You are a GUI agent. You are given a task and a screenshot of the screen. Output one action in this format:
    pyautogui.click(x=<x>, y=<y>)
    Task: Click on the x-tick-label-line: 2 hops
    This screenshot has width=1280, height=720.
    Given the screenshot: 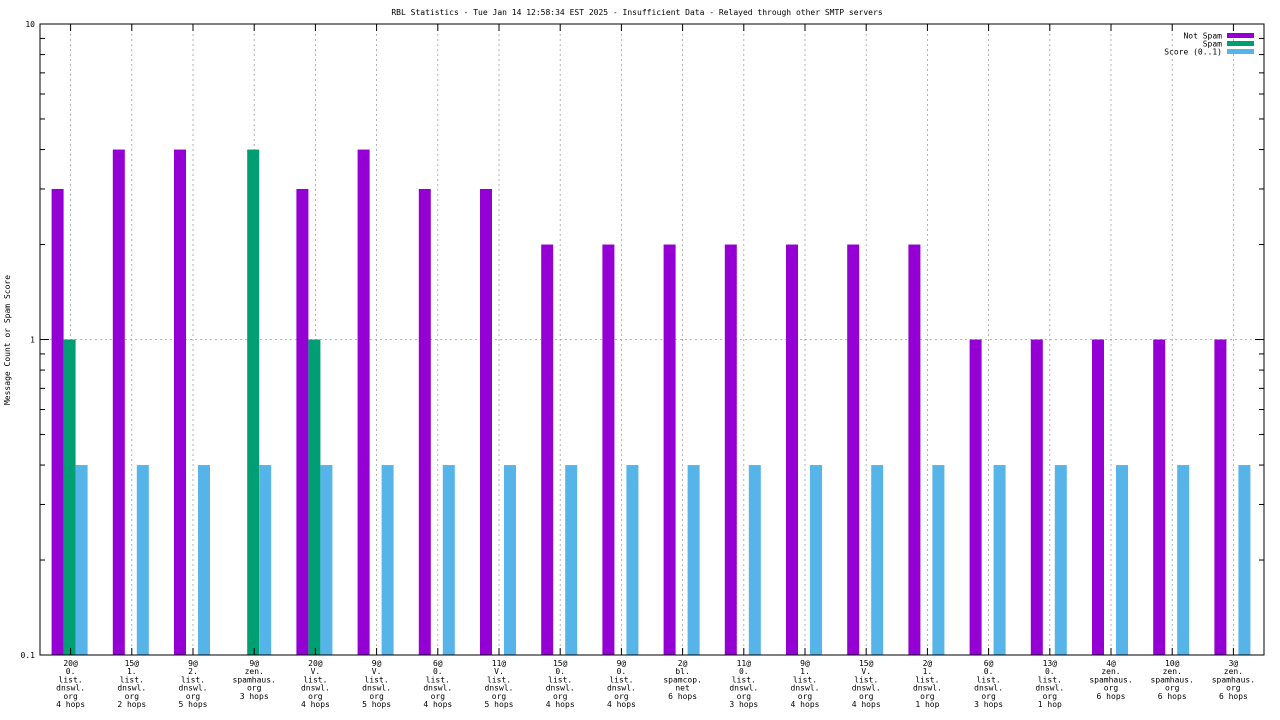 What is the action you would take?
    pyautogui.click(x=131, y=704)
    